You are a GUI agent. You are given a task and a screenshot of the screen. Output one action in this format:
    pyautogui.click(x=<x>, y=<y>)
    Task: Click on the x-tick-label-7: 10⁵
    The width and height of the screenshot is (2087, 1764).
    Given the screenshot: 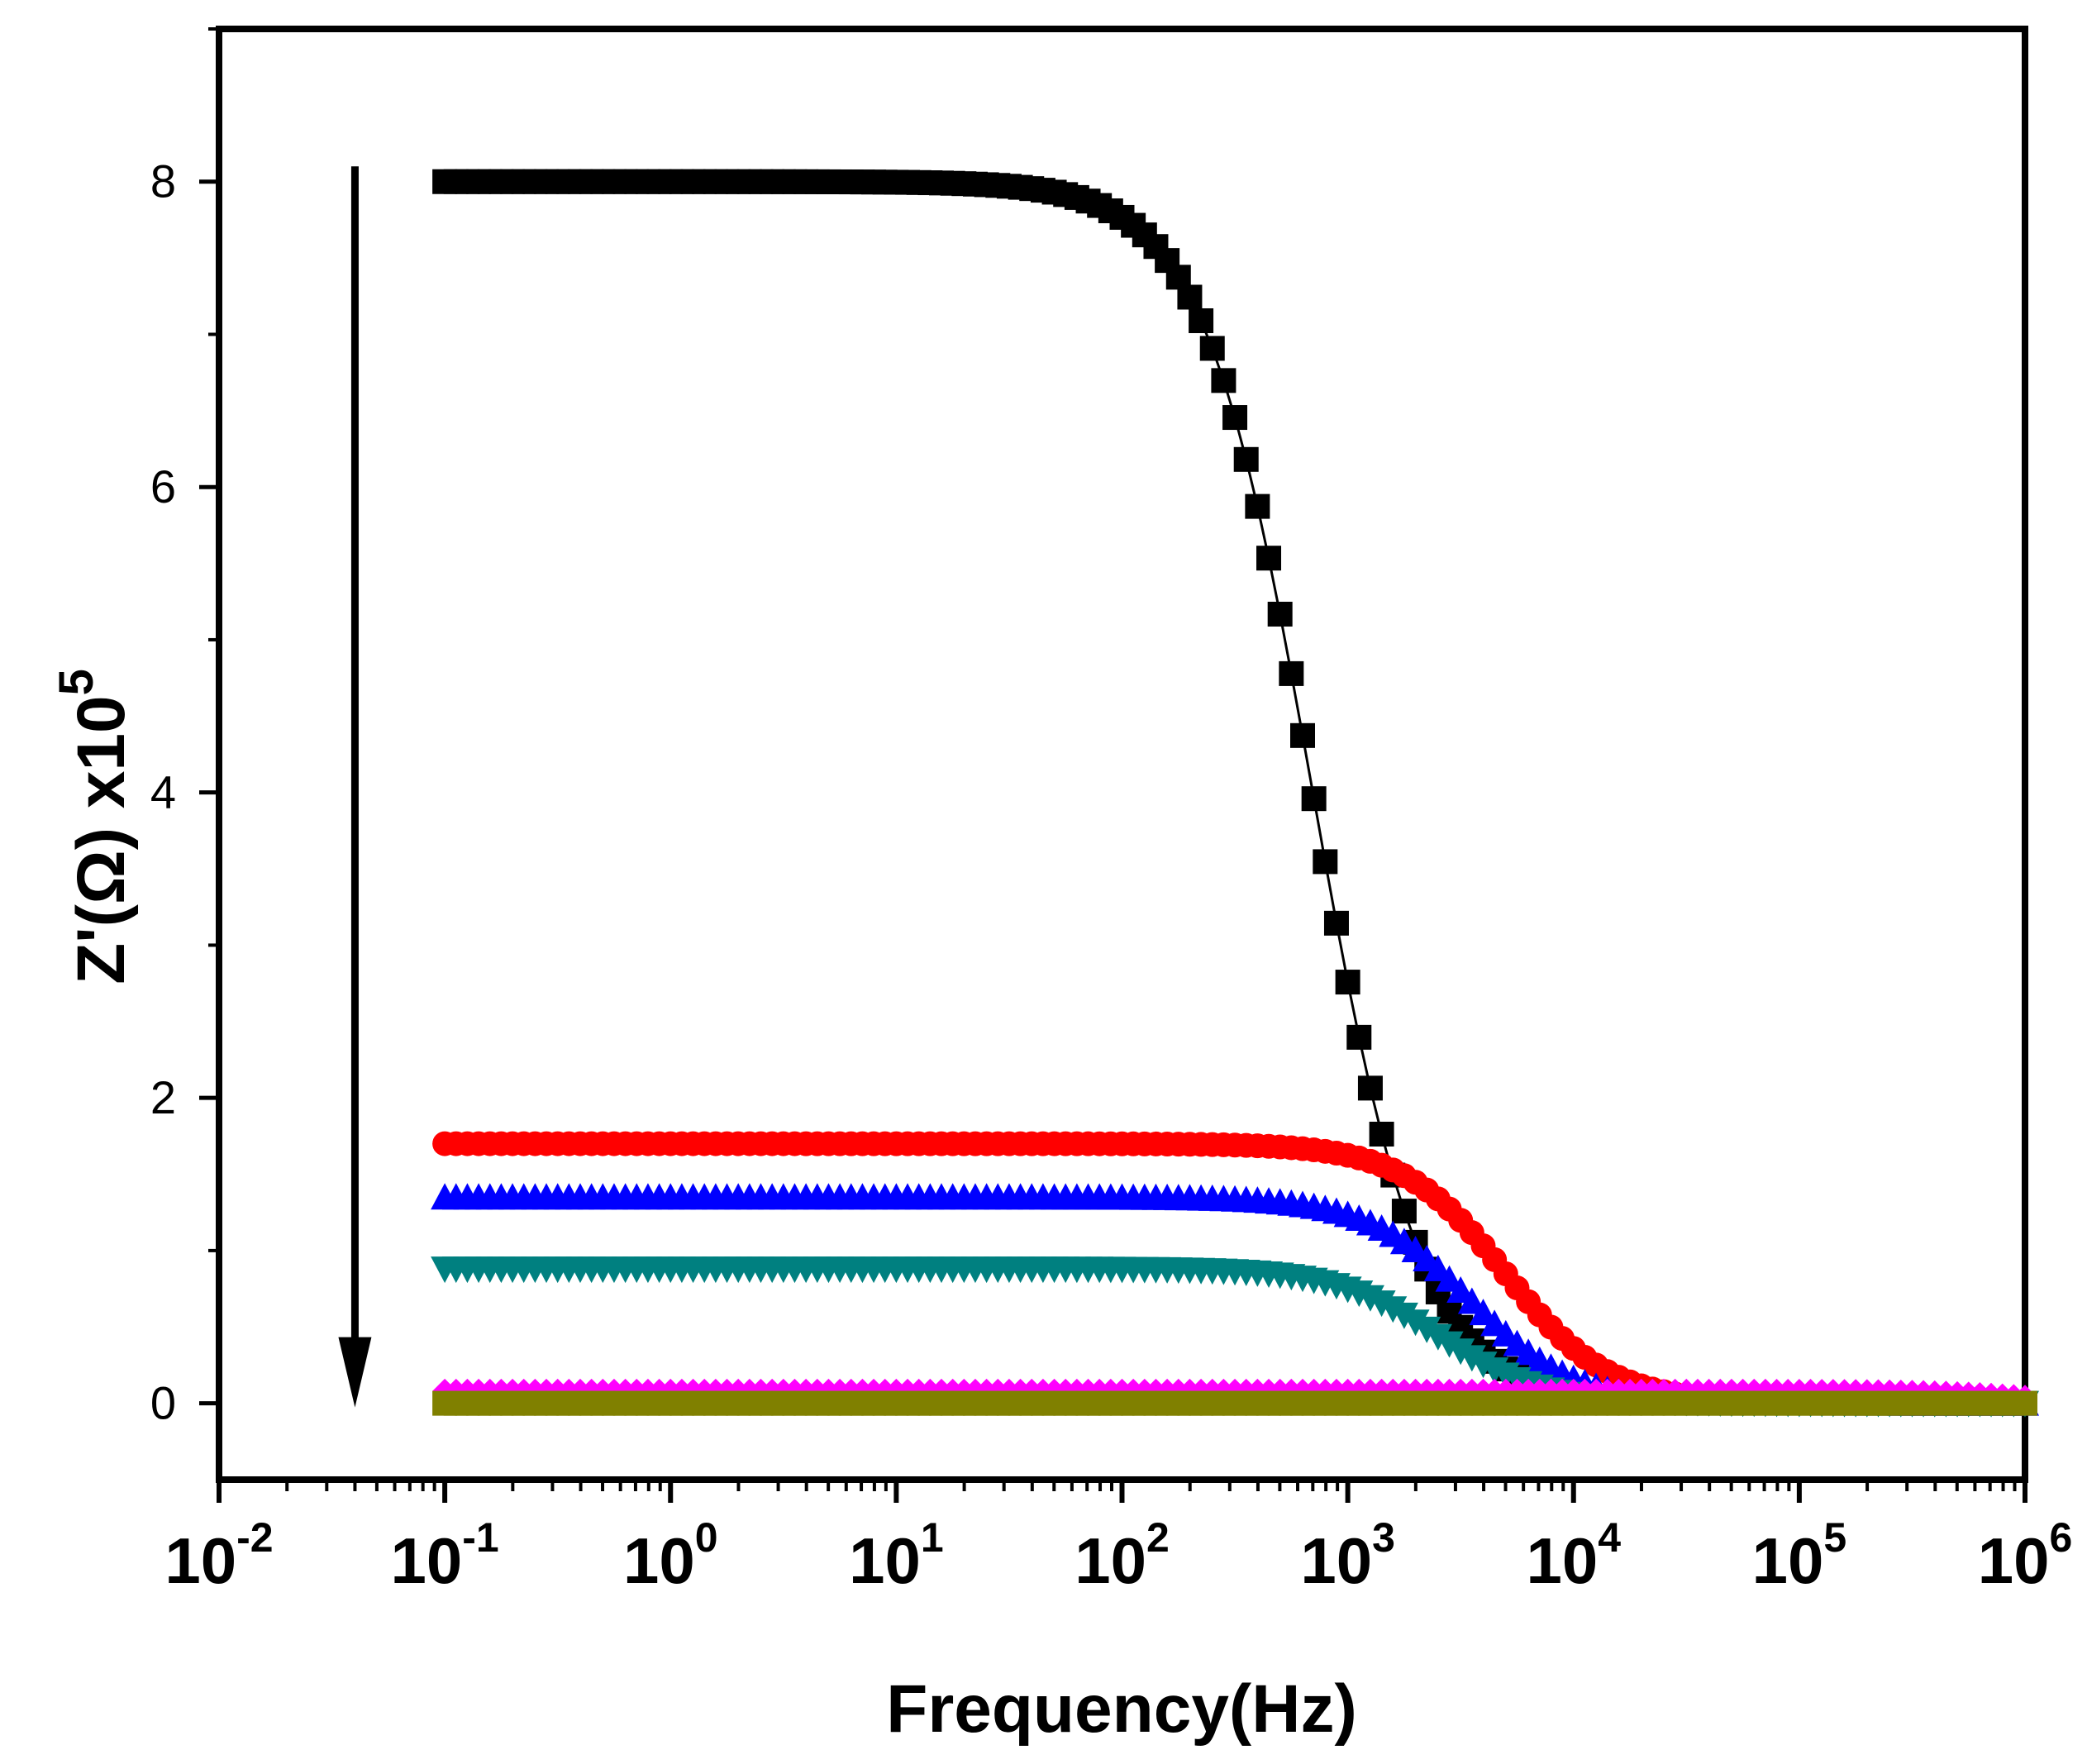 What is the action you would take?
    pyautogui.click(x=1800, y=1556)
    